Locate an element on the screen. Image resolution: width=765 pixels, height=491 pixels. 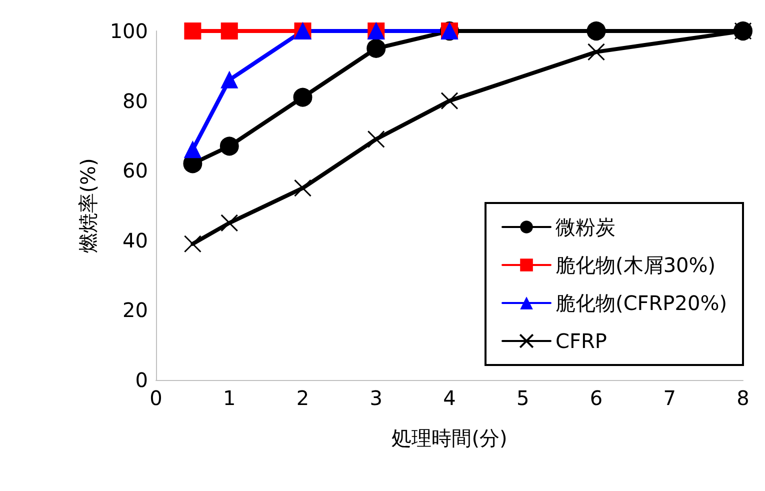
y-tick-label: 20 is located at coordinates (135, 310).